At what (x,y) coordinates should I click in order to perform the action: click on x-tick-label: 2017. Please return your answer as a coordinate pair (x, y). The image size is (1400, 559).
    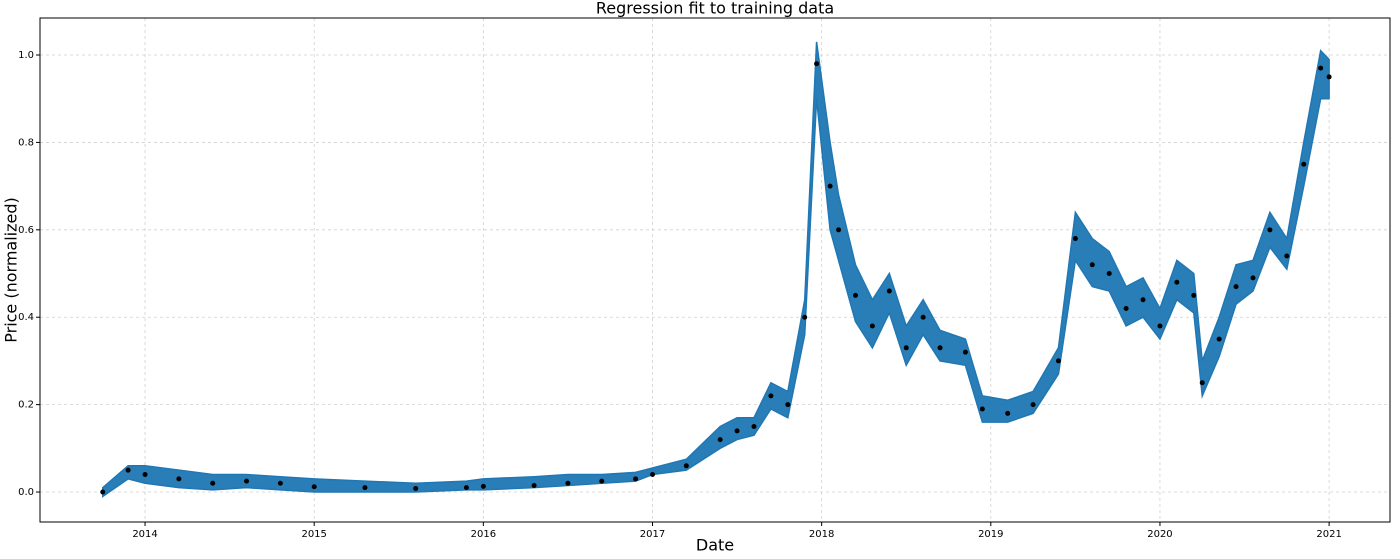
    Looking at the image, I should click on (652, 534).